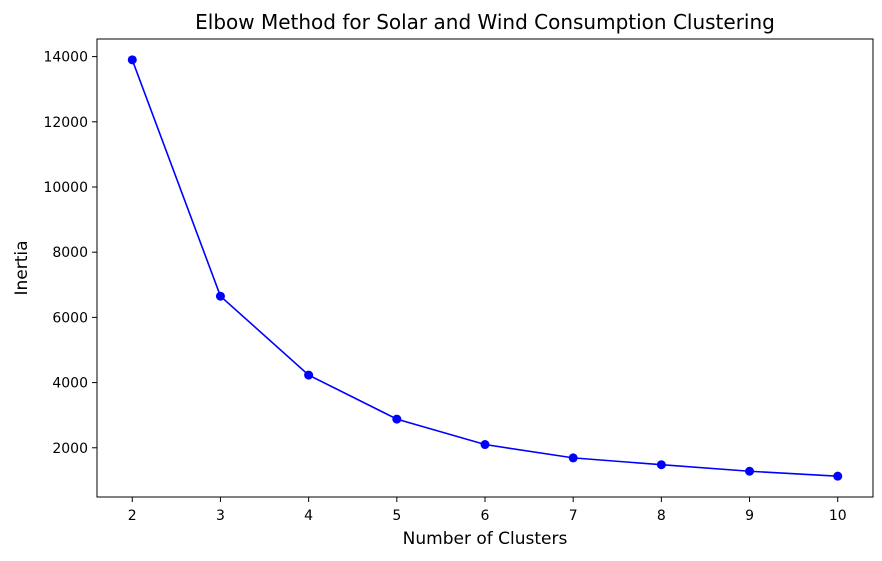 The image size is (882, 561). What do you see at coordinates (838, 516) in the screenshot?
I see `x-tick-label: 10` at bounding box center [838, 516].